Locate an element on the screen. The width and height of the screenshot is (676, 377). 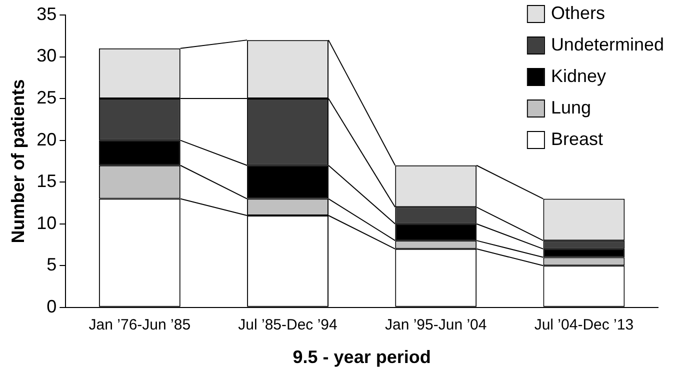
legend-label: Lung is located at coordinates (570, 107).